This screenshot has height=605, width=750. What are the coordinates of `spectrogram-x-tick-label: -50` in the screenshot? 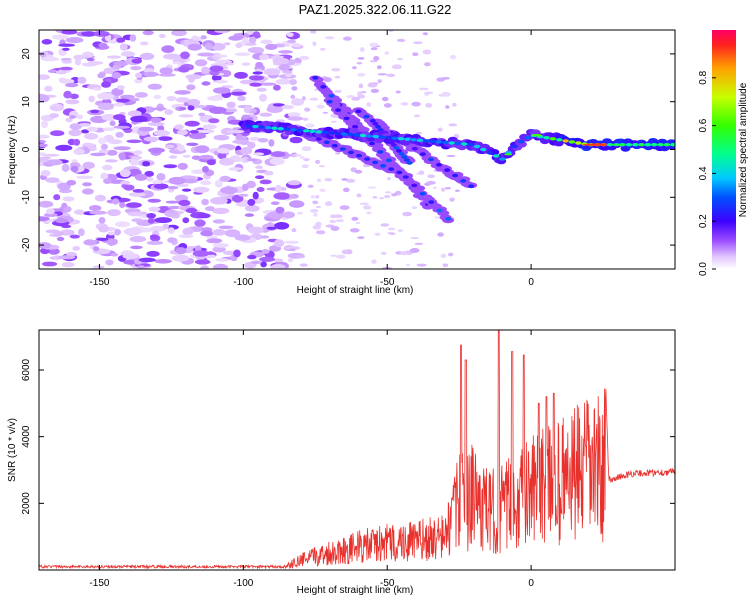 It's located at (387, 282).